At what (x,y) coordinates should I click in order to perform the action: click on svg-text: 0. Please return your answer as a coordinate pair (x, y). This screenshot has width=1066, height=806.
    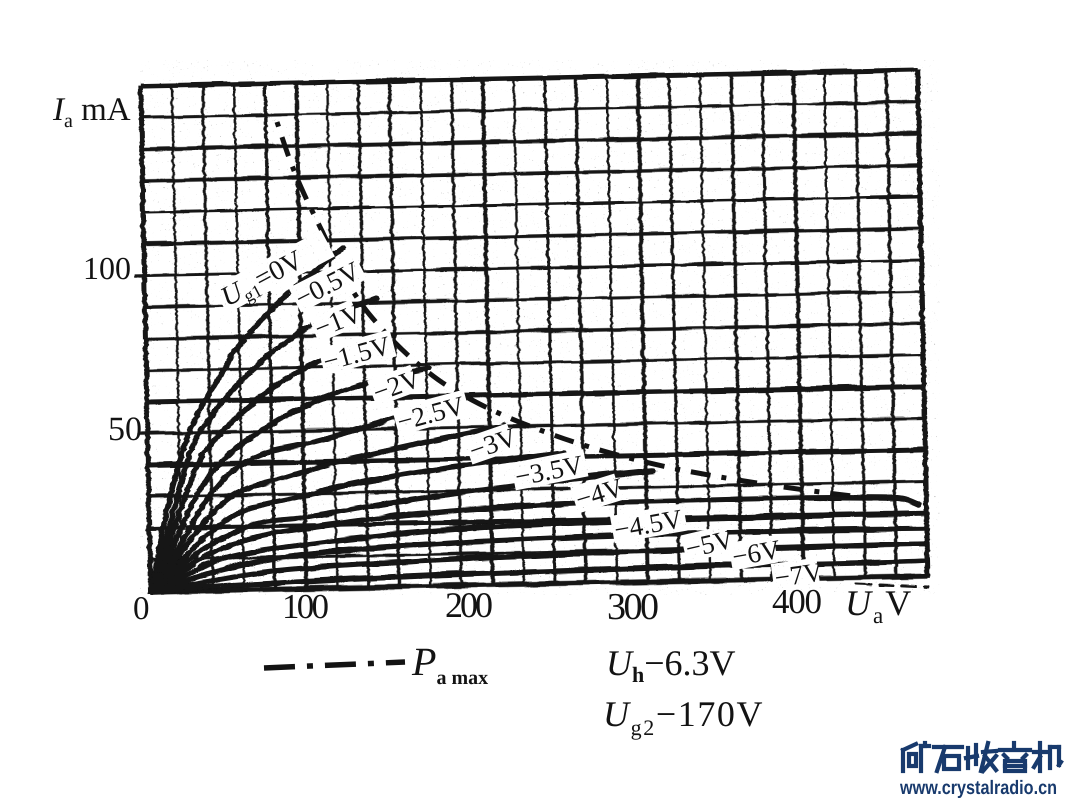
    Looking at the image, I should click on (141, 609).